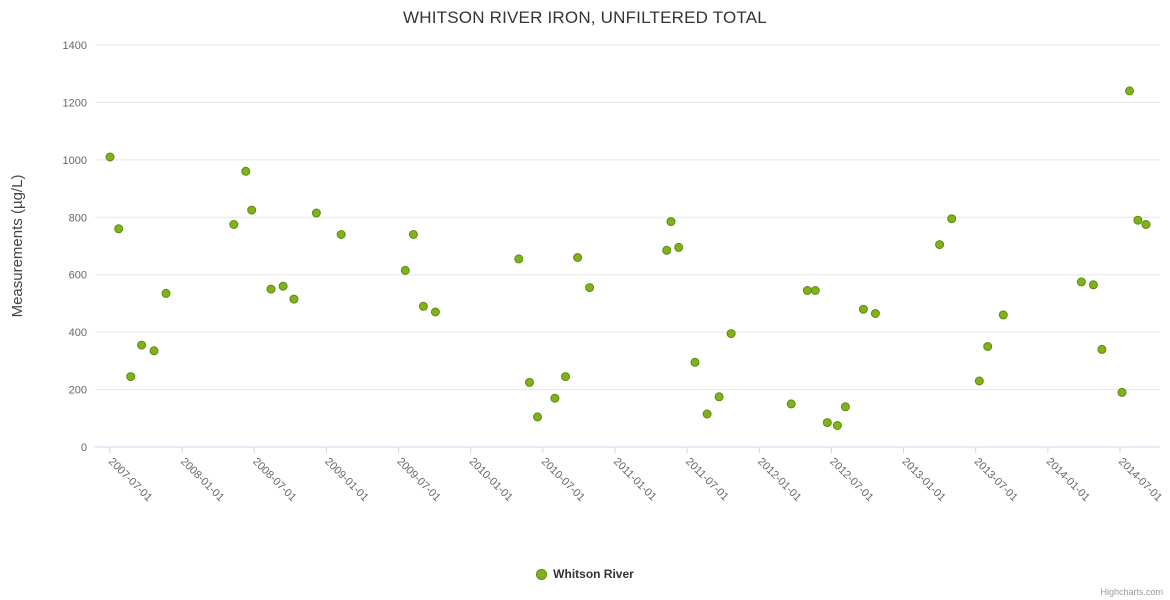  What do you see at coordinates (84, 448) in the screenshot?
I see `y-axis-tick-label: 0` at bounding box center [84, 448].